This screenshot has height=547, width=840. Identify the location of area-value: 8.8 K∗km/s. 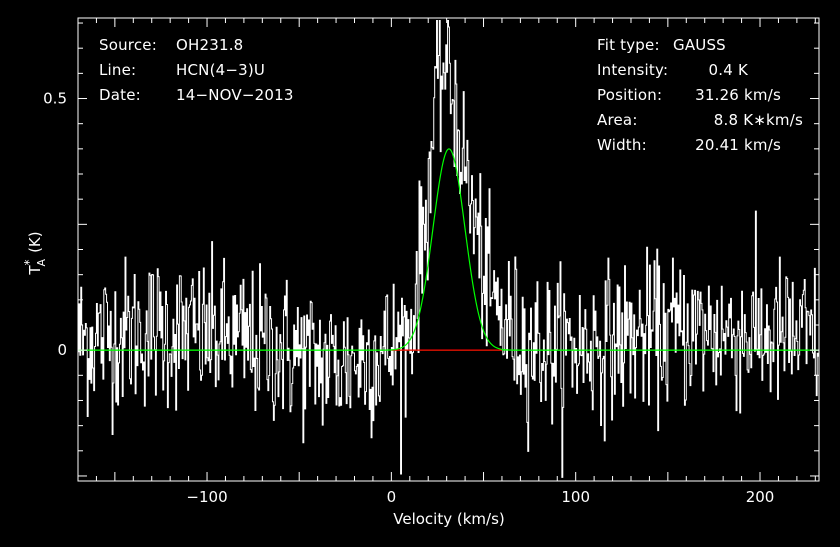
(758, 120).